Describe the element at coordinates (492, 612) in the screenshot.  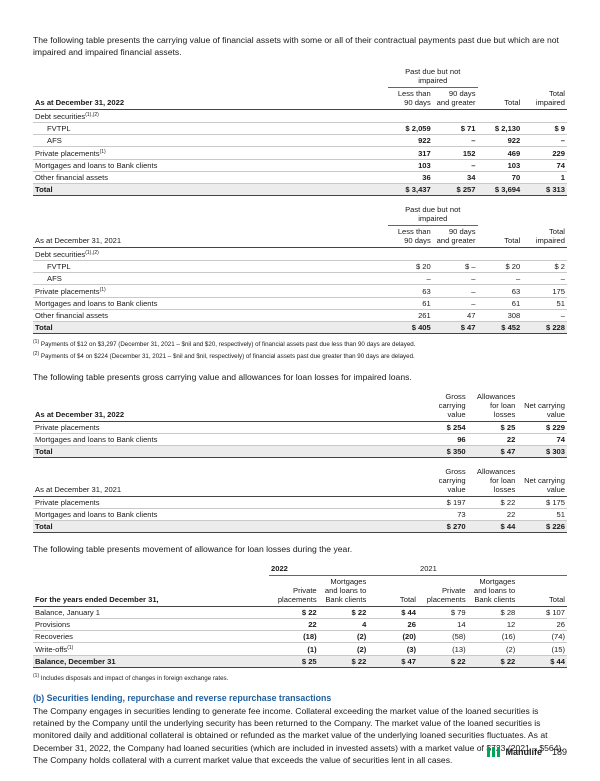
I see `value-cell: $ 28` at that location.